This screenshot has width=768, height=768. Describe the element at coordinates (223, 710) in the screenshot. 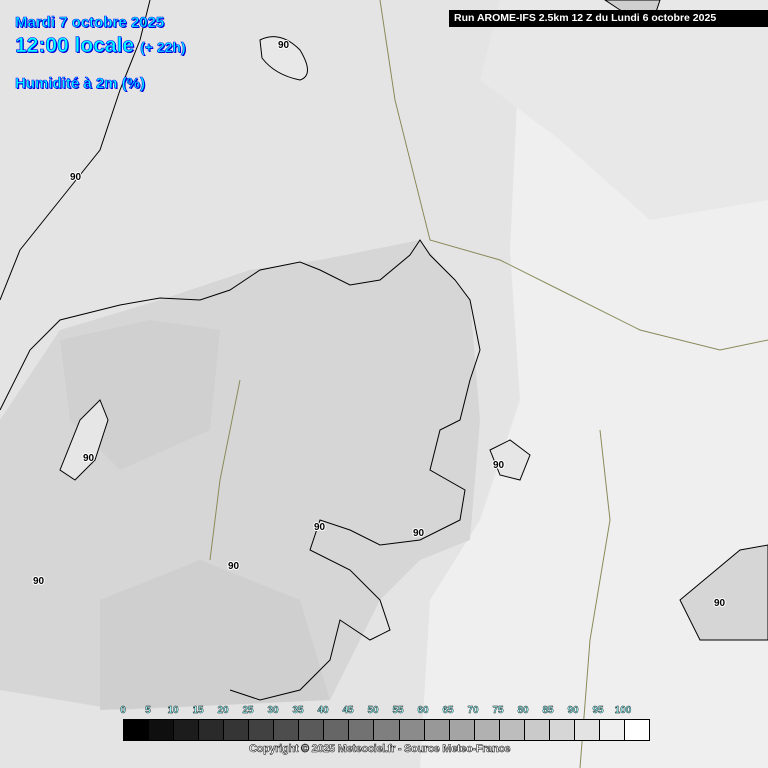

I see `legend-label: 20` at that location.